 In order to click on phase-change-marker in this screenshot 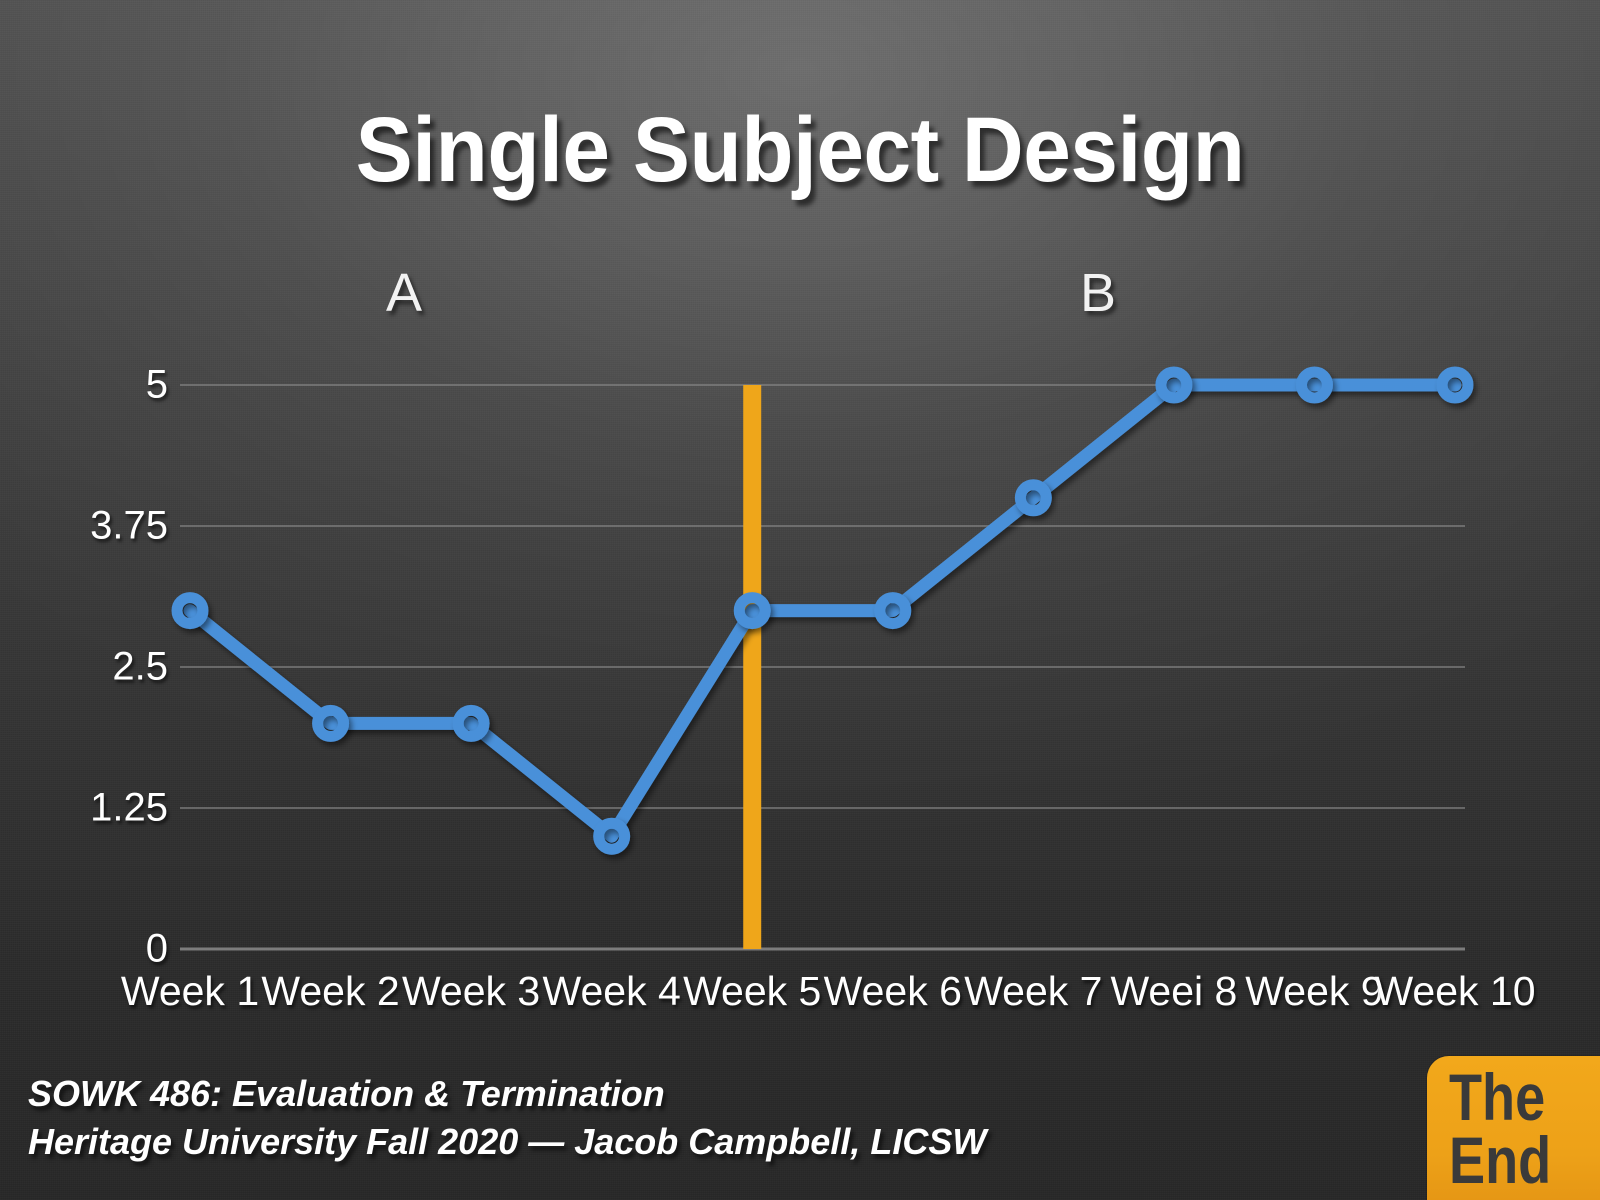, I will do `click(752, 667)`.